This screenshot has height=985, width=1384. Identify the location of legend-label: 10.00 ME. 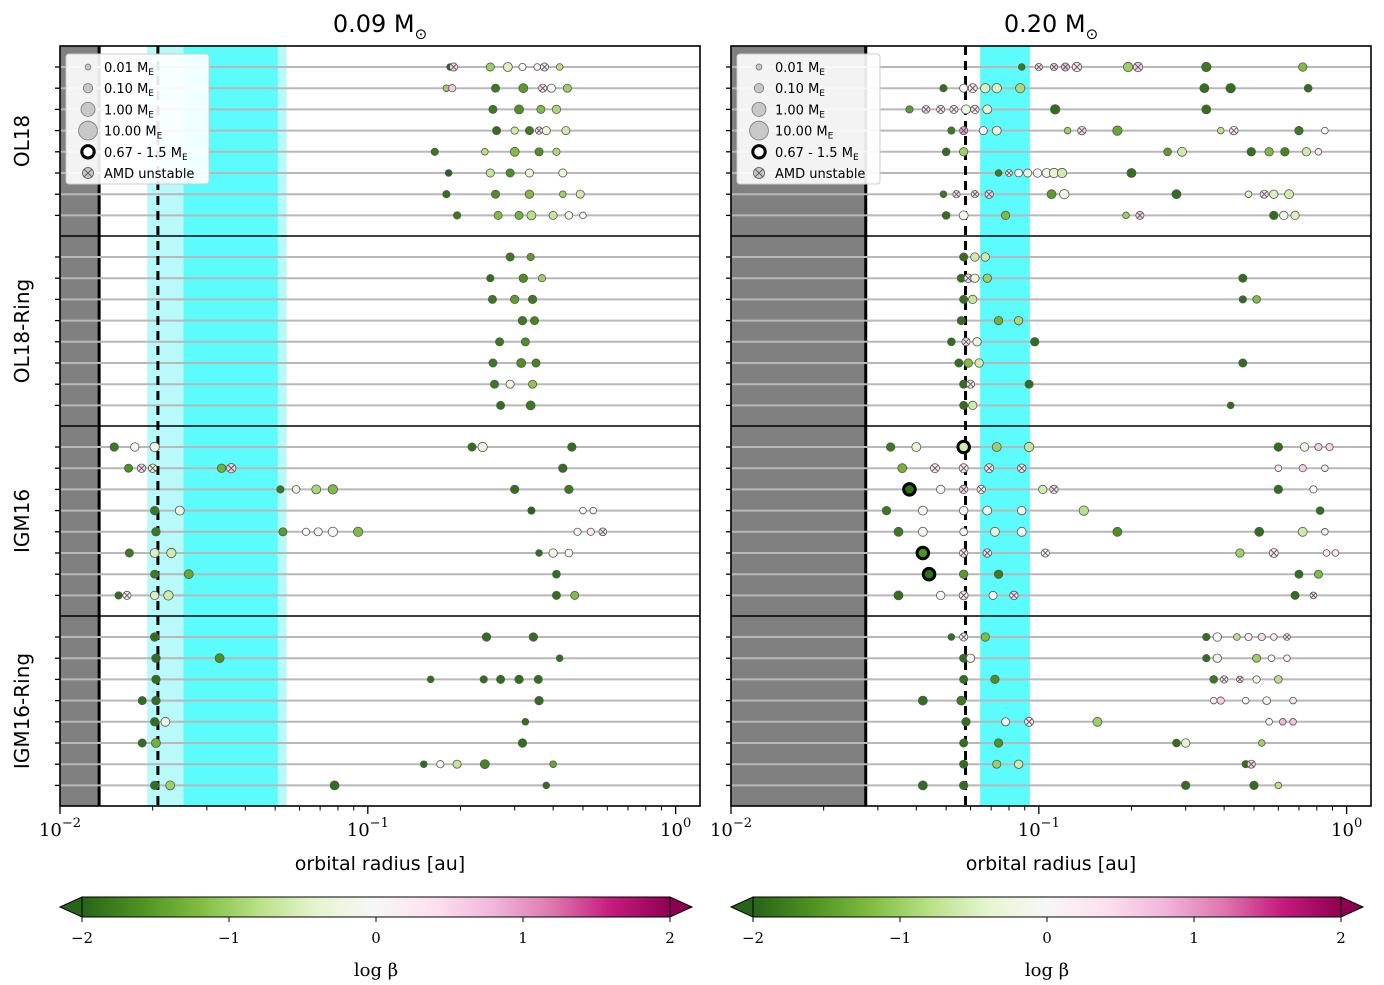
(133, 133).